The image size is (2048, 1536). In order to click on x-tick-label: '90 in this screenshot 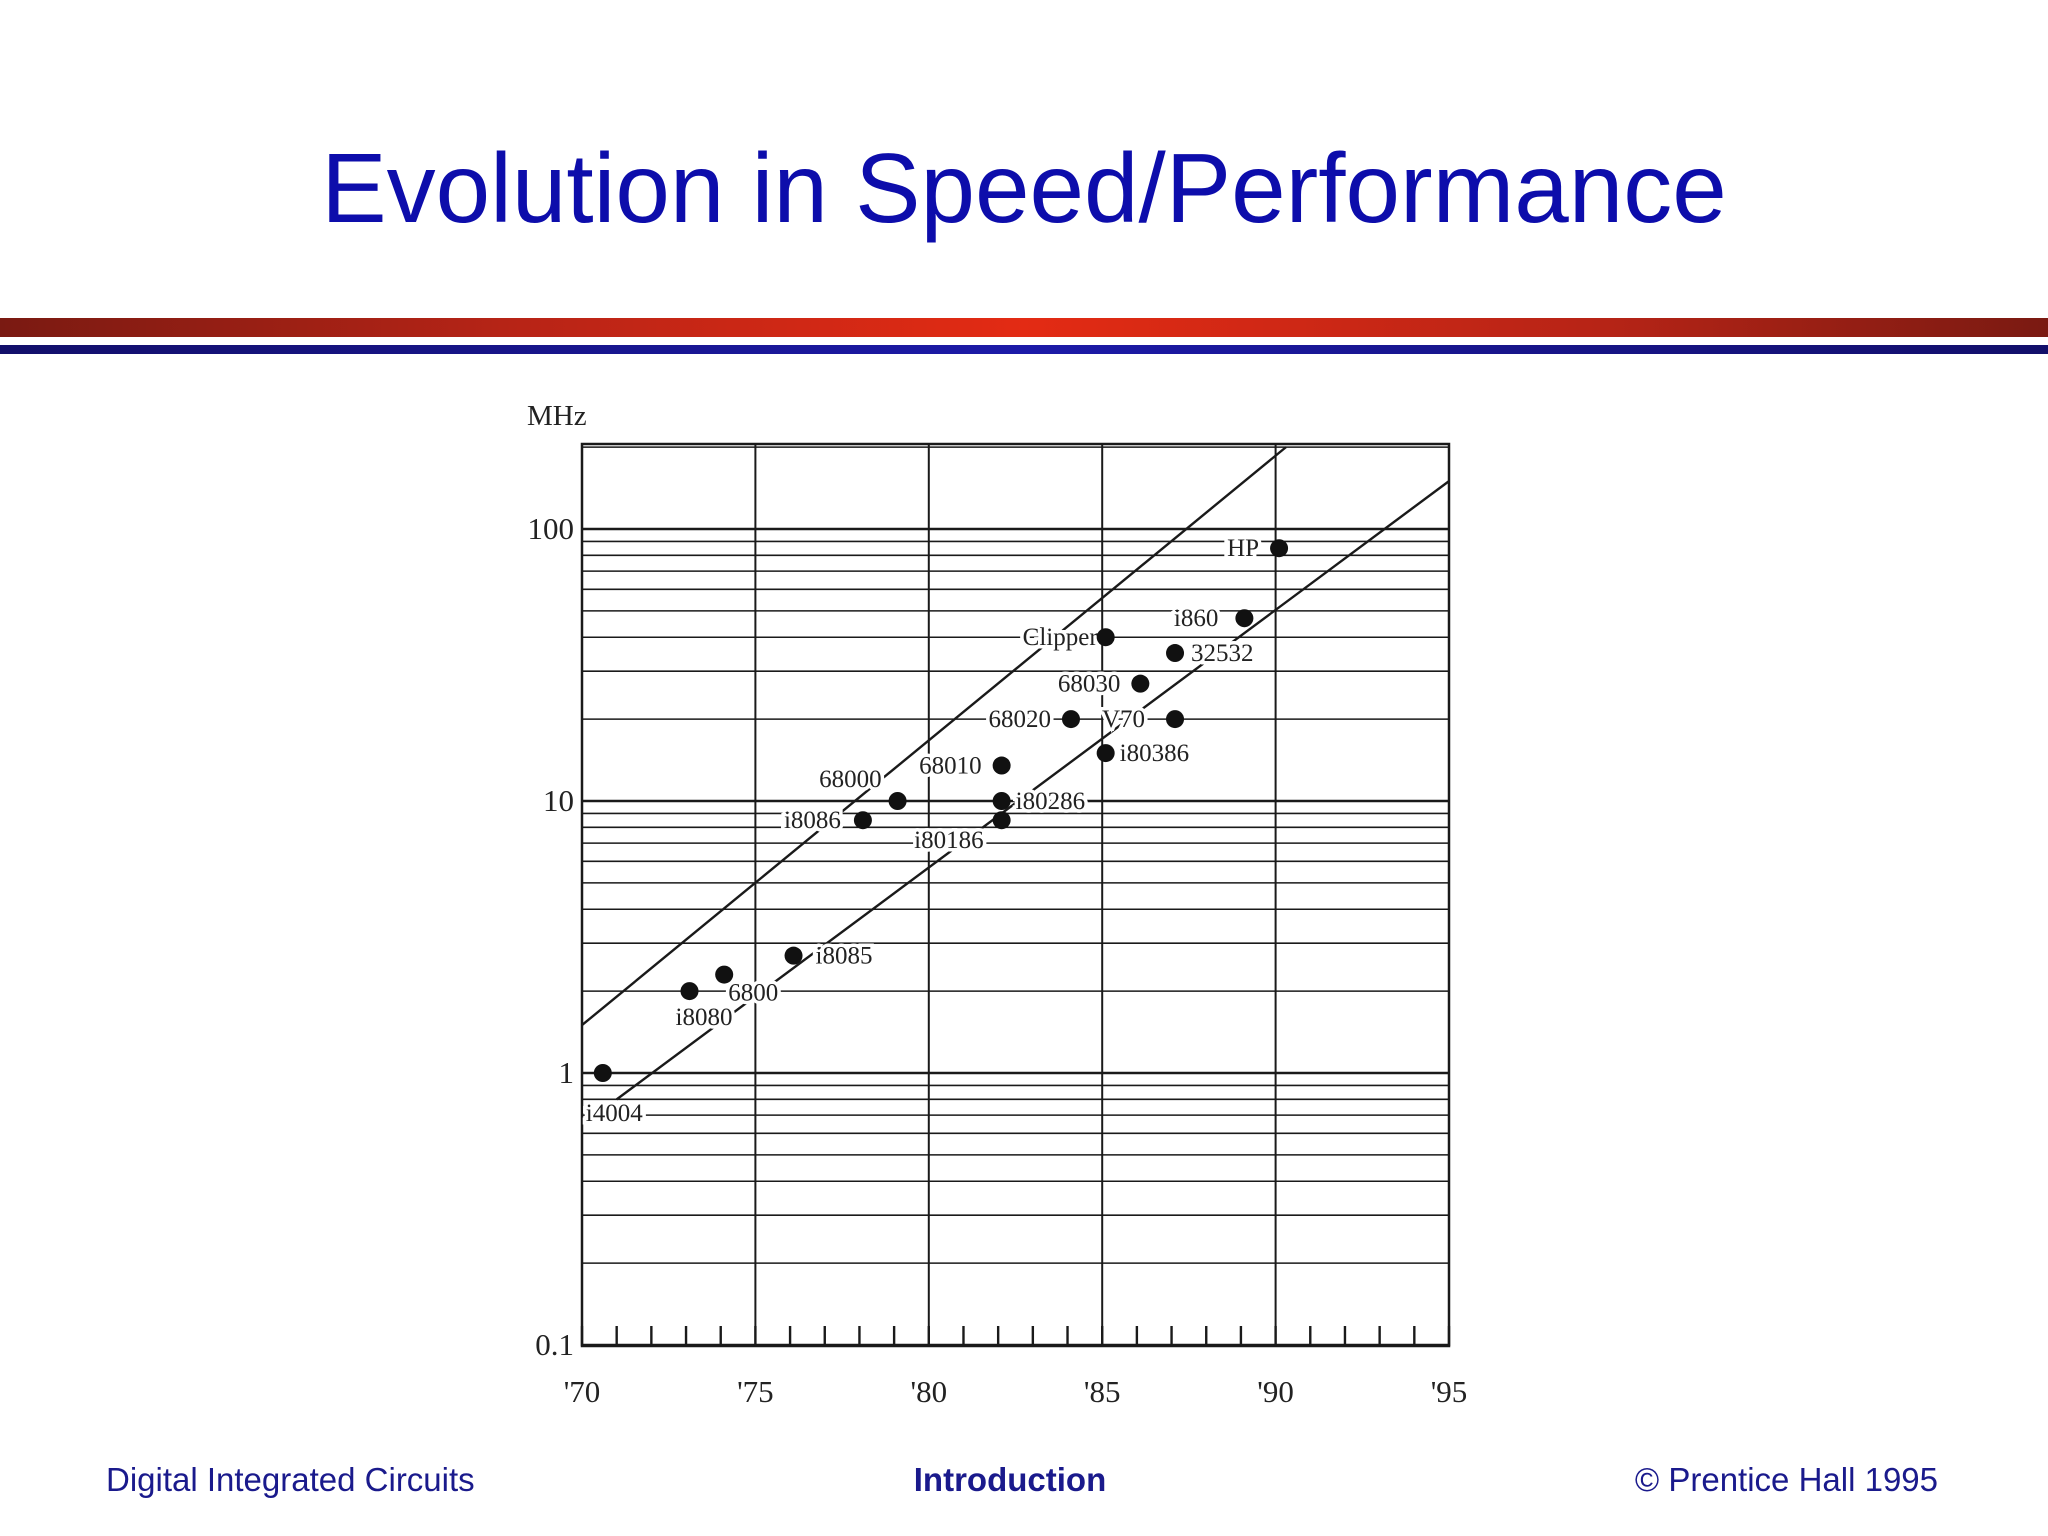, I will do `click(1275, 1391)`.